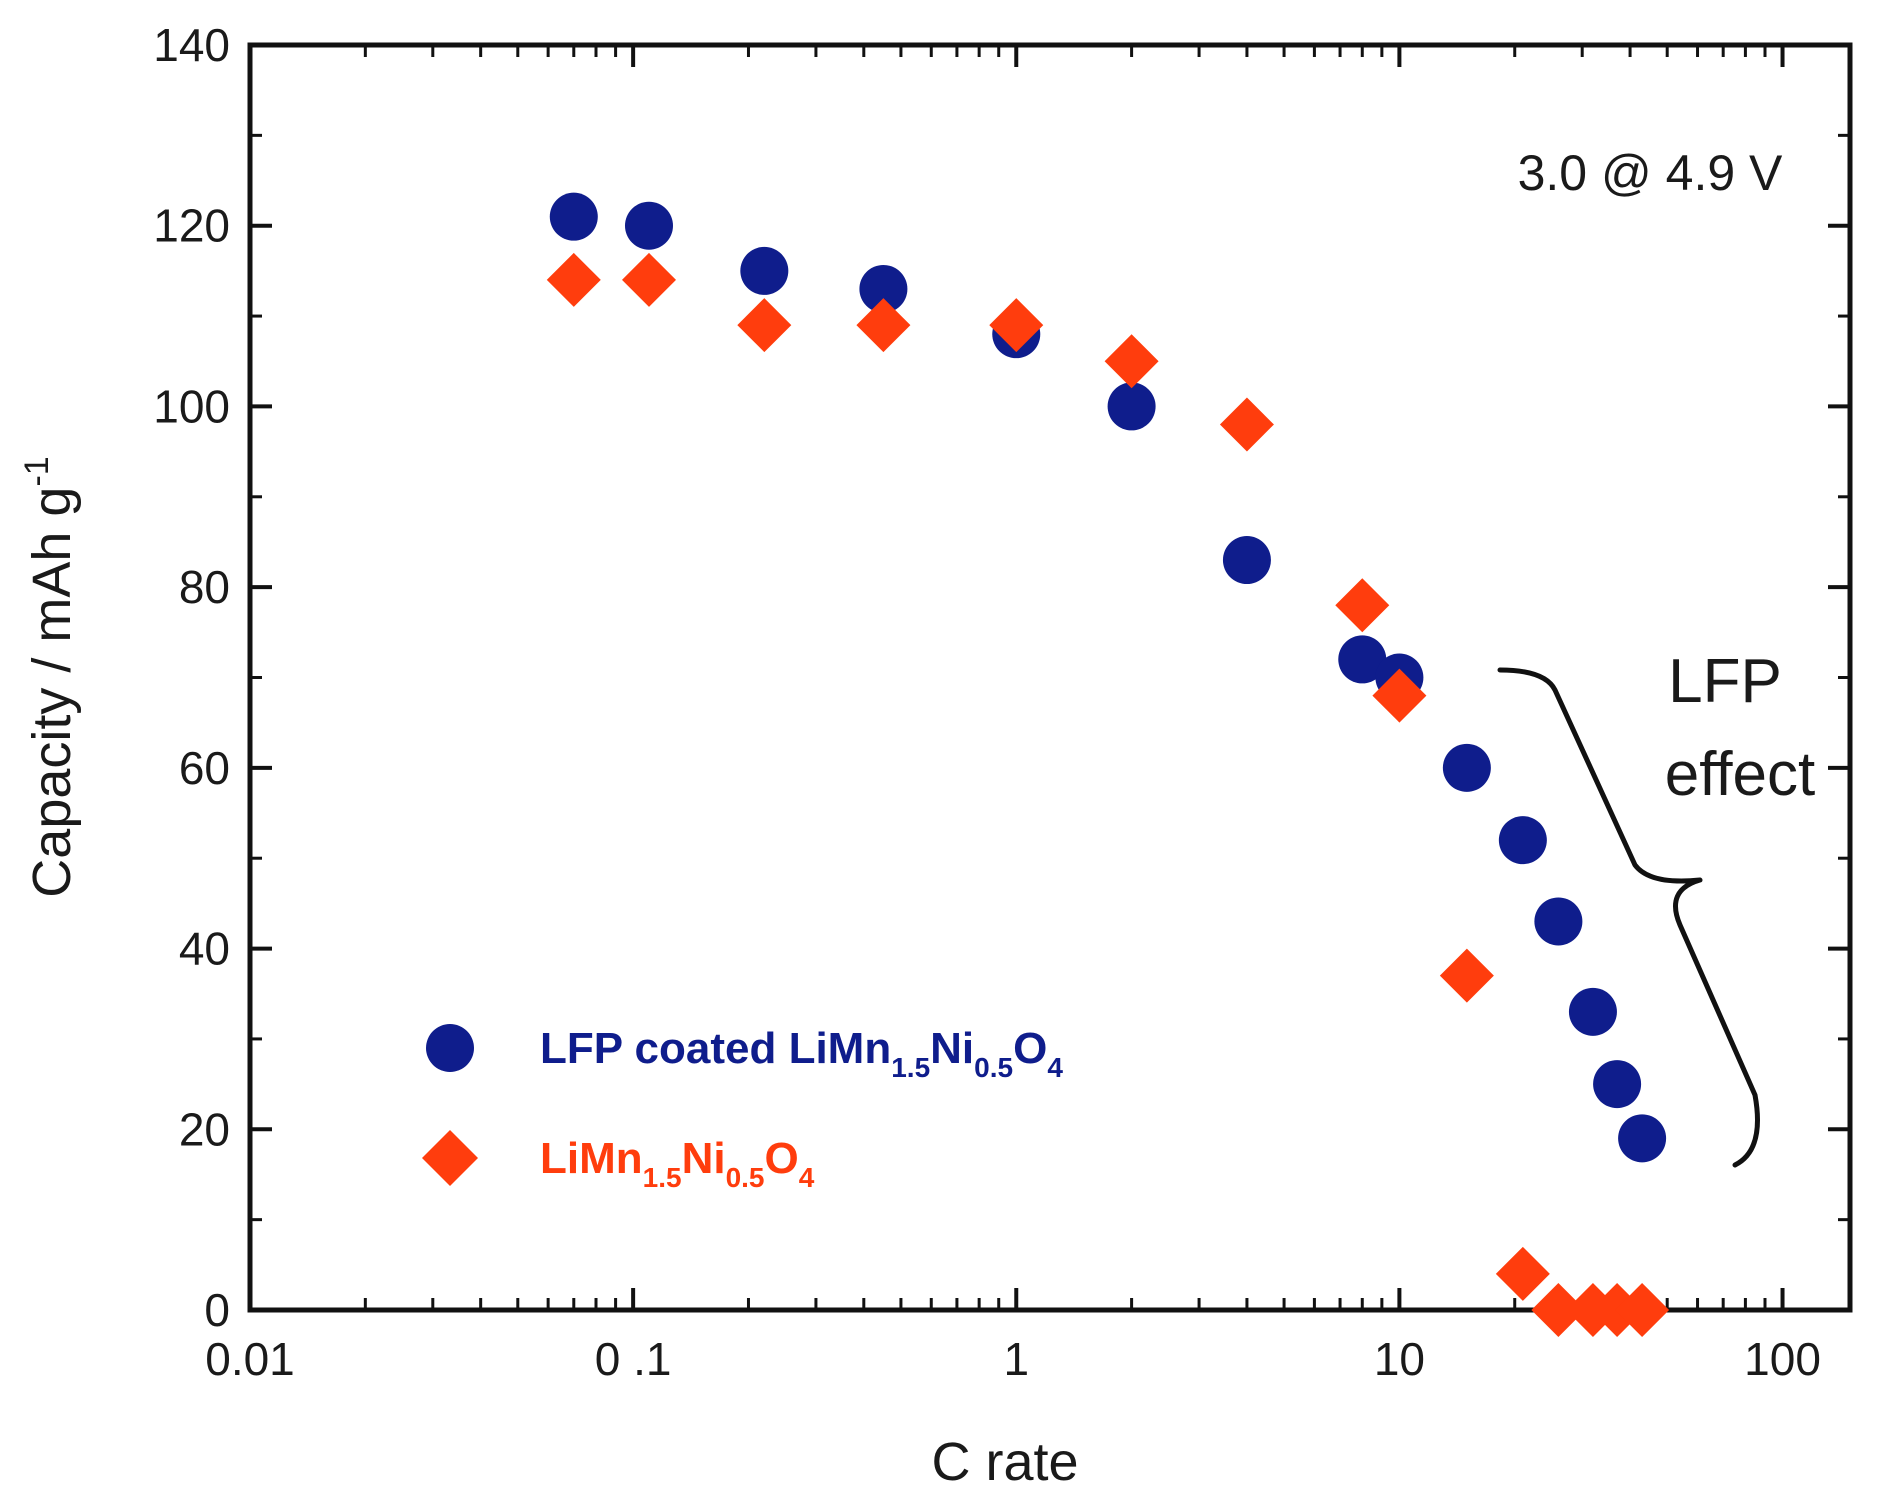  What do you see at coordinates (633, 1359) in the screenshot?
I see `x-tick-label: 0 .1` at bounding box center [633, 1359].